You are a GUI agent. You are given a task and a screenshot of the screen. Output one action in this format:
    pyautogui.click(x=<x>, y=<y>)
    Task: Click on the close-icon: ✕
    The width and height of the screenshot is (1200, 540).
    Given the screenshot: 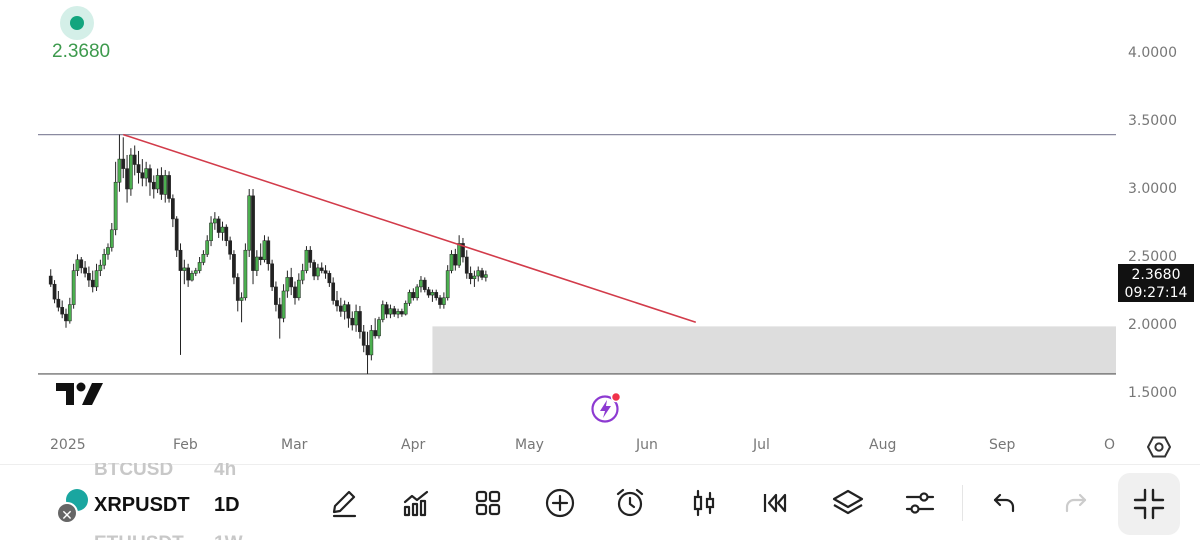 What is the action you would take?
    pyautogui.click(x=67, y=513)
    